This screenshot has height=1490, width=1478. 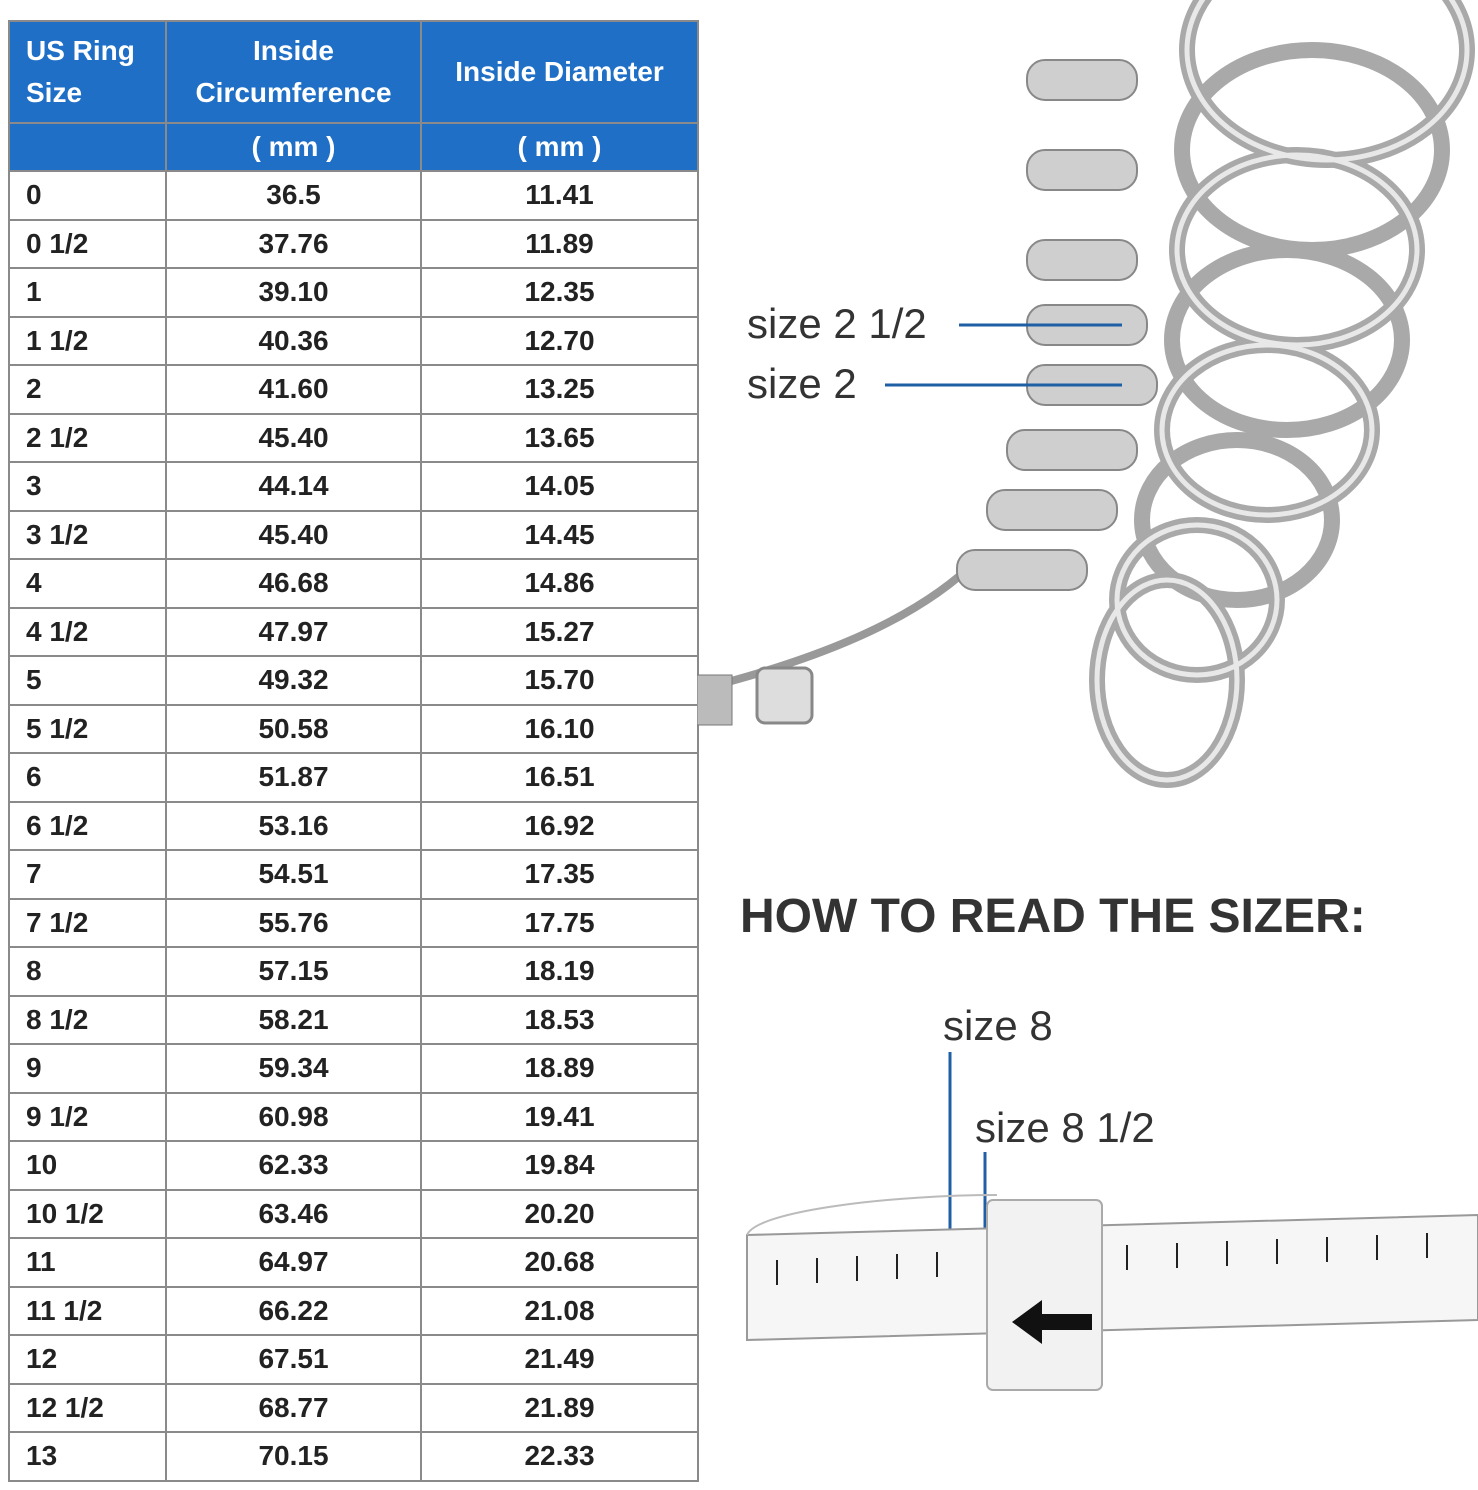 I want to click on table-cell: 10, so click(x=87, y=1165).